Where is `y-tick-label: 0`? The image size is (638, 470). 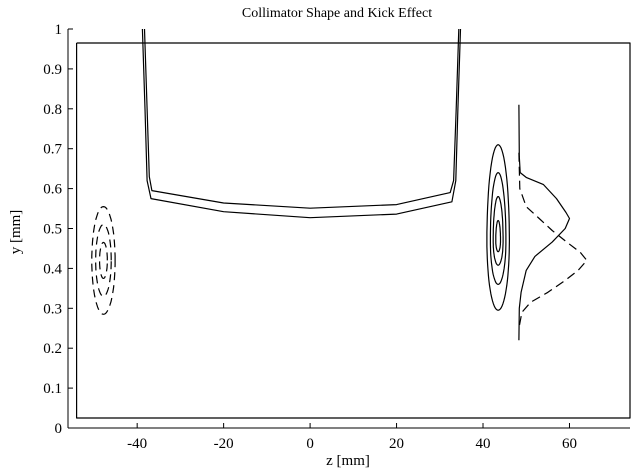
y-tick-label: 0 is located at coordinates (59, 429).